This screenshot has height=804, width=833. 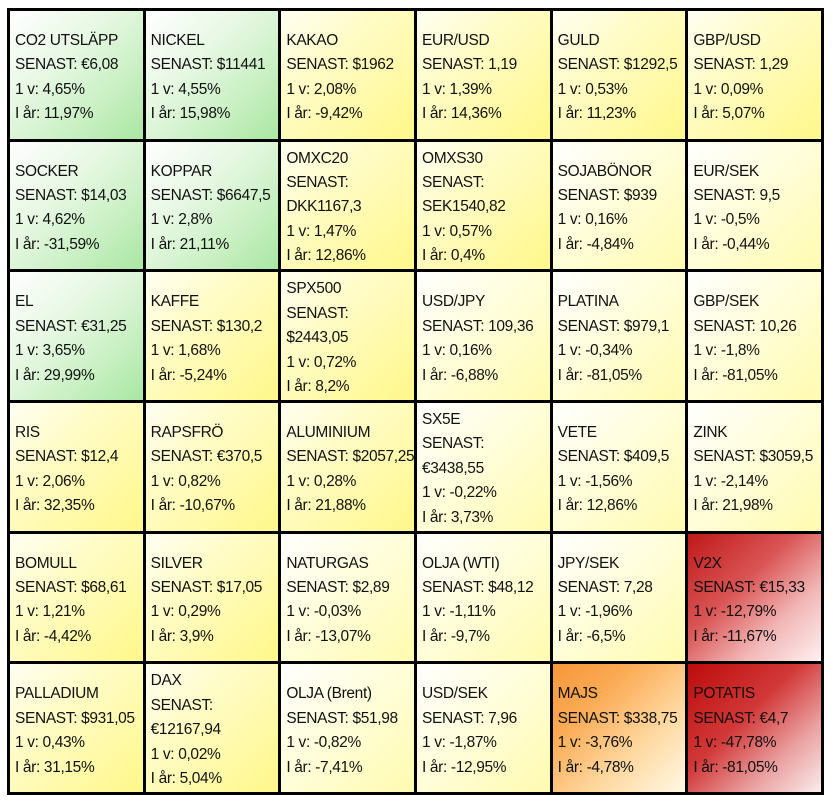 I want to click on tile-name: VETE, so click(x=577, y=432).